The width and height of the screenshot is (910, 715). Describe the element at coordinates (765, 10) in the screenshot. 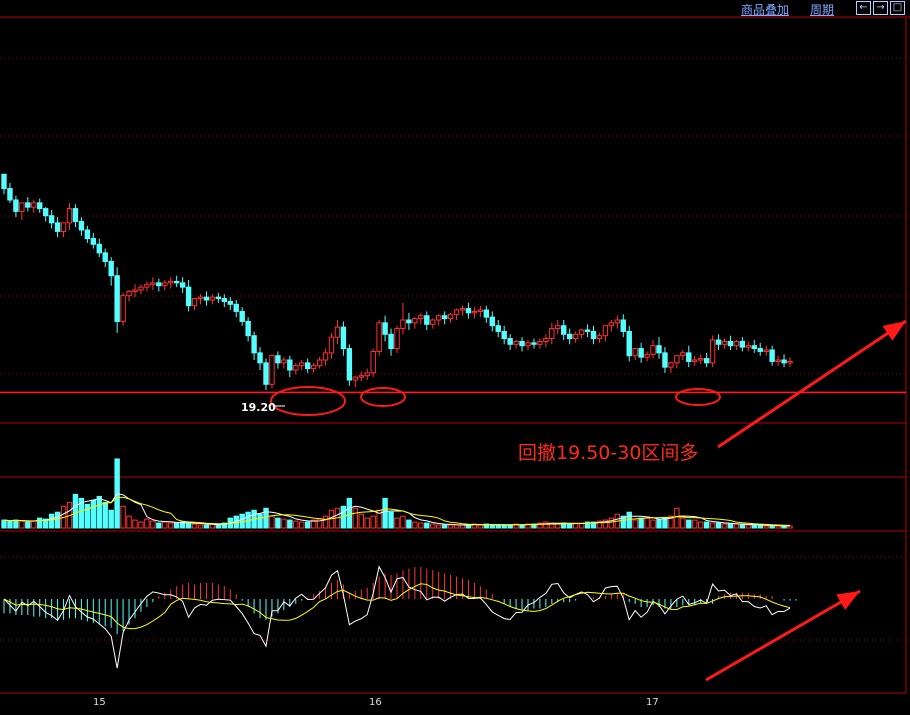

I see `overlay-link: 商品叠加` at that location.